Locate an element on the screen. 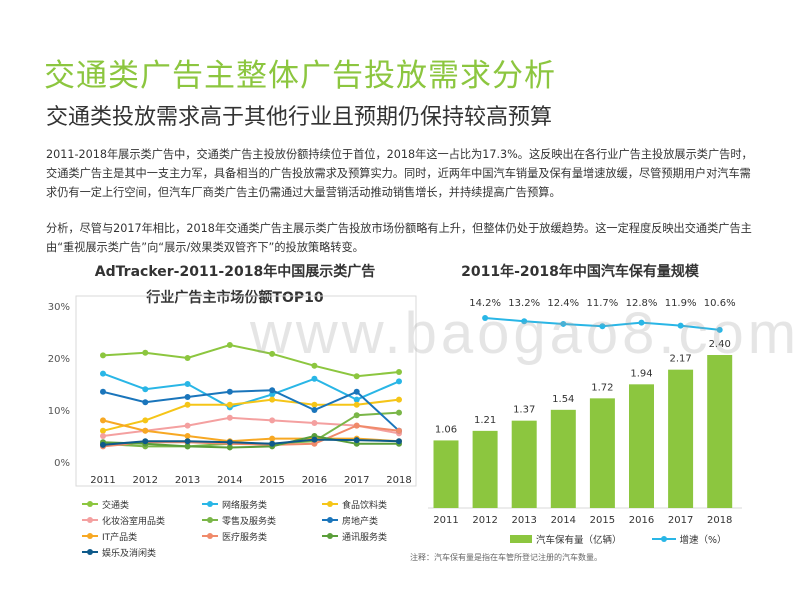  legend-item: 通讯服务类 is located at coordinates (372, 536).